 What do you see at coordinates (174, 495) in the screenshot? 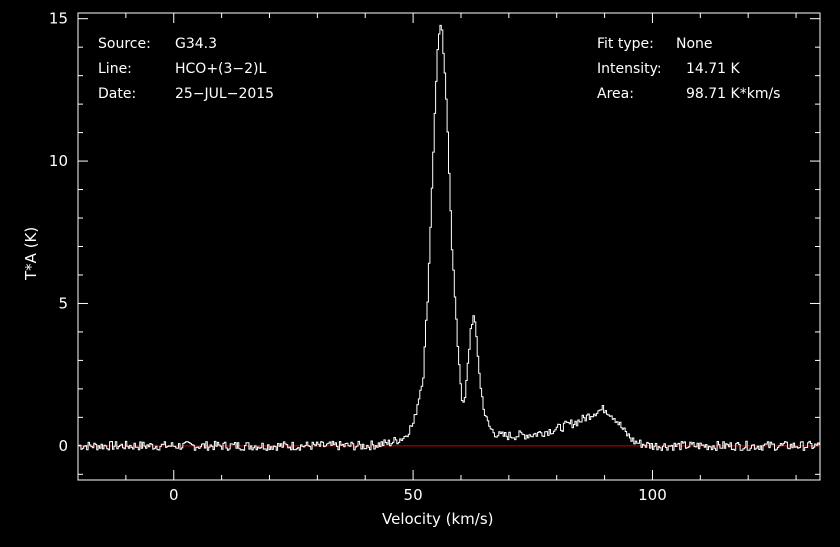
I see `x-tick-label: 0` at bounding box center [174, 495].